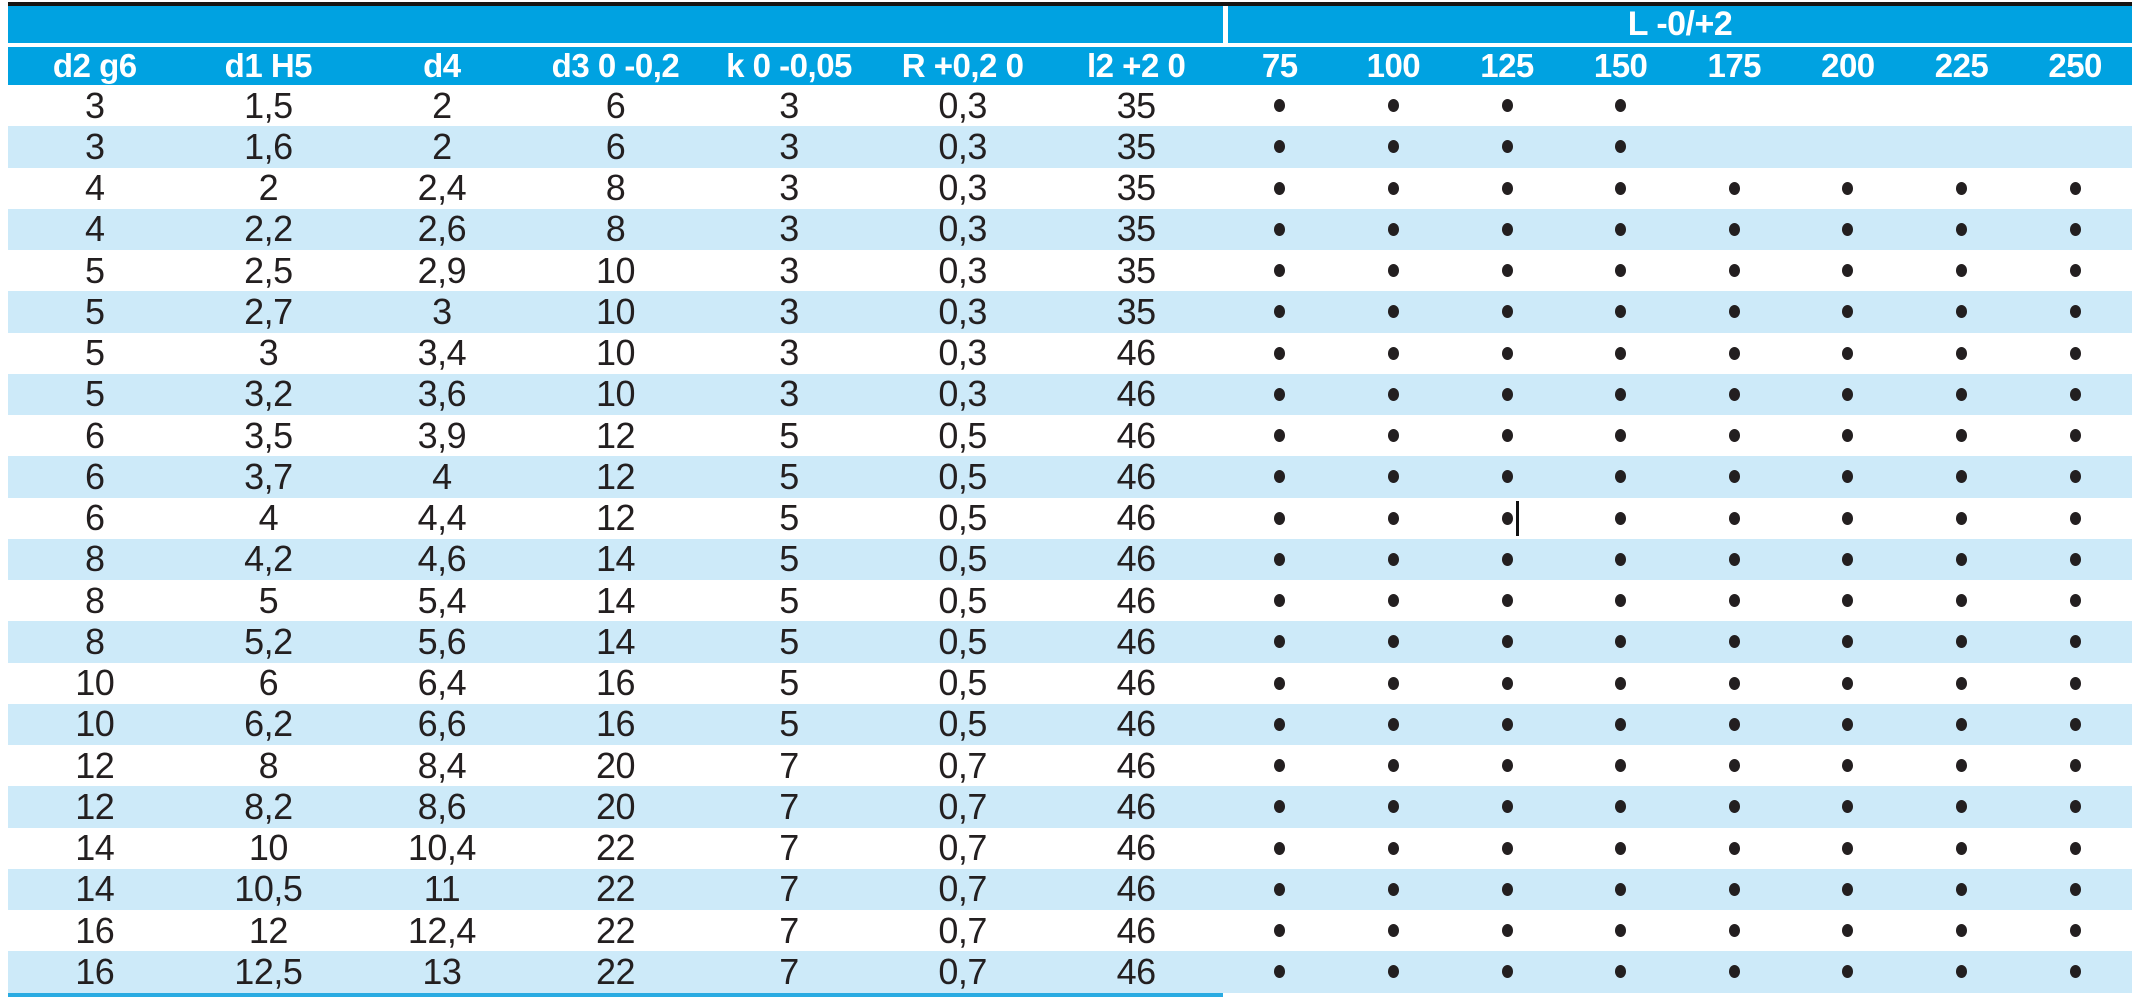  What do you see at coordinates (1136, 270) in the screenshot?
I see `spec-cell-l2: 35` at bounding box center [1136, 270].